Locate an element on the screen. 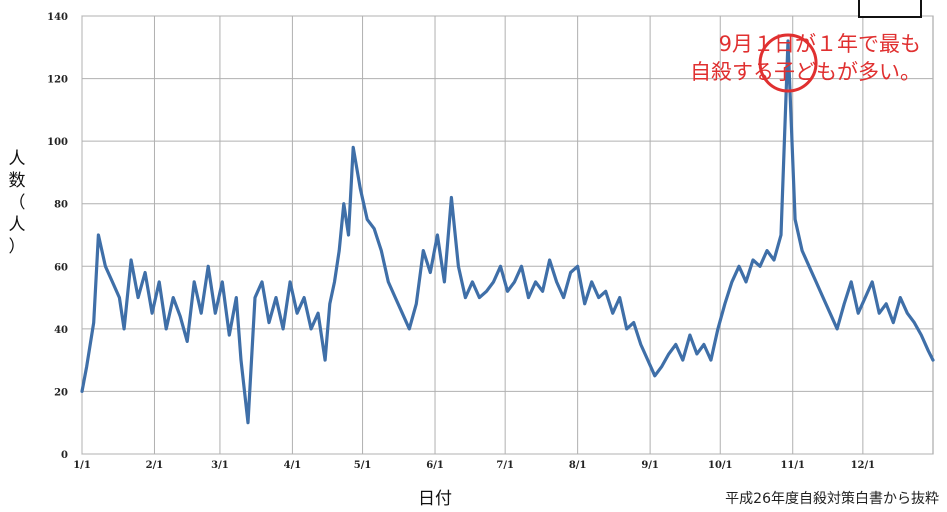 The image size is (947, 512). annotation-line-2: 自殺する子どもが多い。 is located at coordinates (805, 72).